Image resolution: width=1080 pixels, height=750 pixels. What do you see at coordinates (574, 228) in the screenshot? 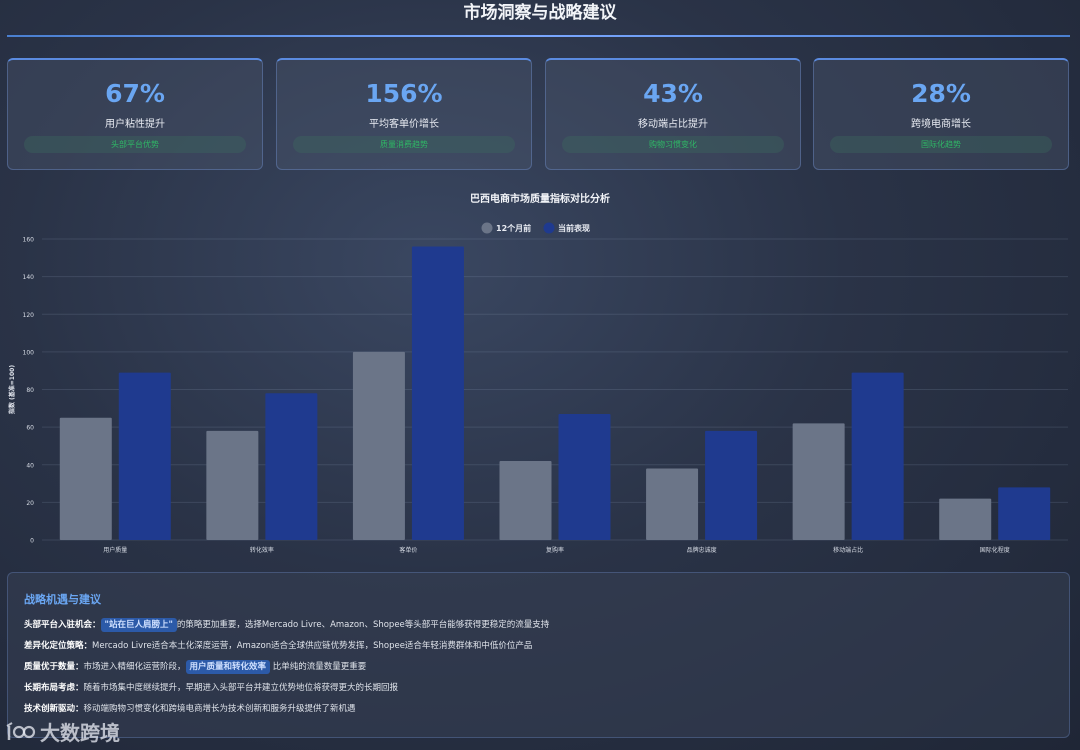
I see `legend-label: 当前表现` at bounding box center [574, 228].